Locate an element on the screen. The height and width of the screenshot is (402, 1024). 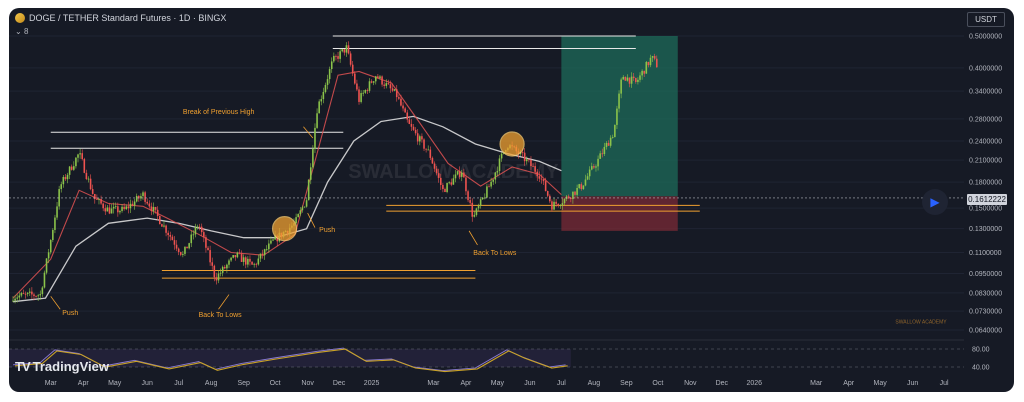
indicator-toggle: ⌄ 8 is located at coordinates (21, 31).